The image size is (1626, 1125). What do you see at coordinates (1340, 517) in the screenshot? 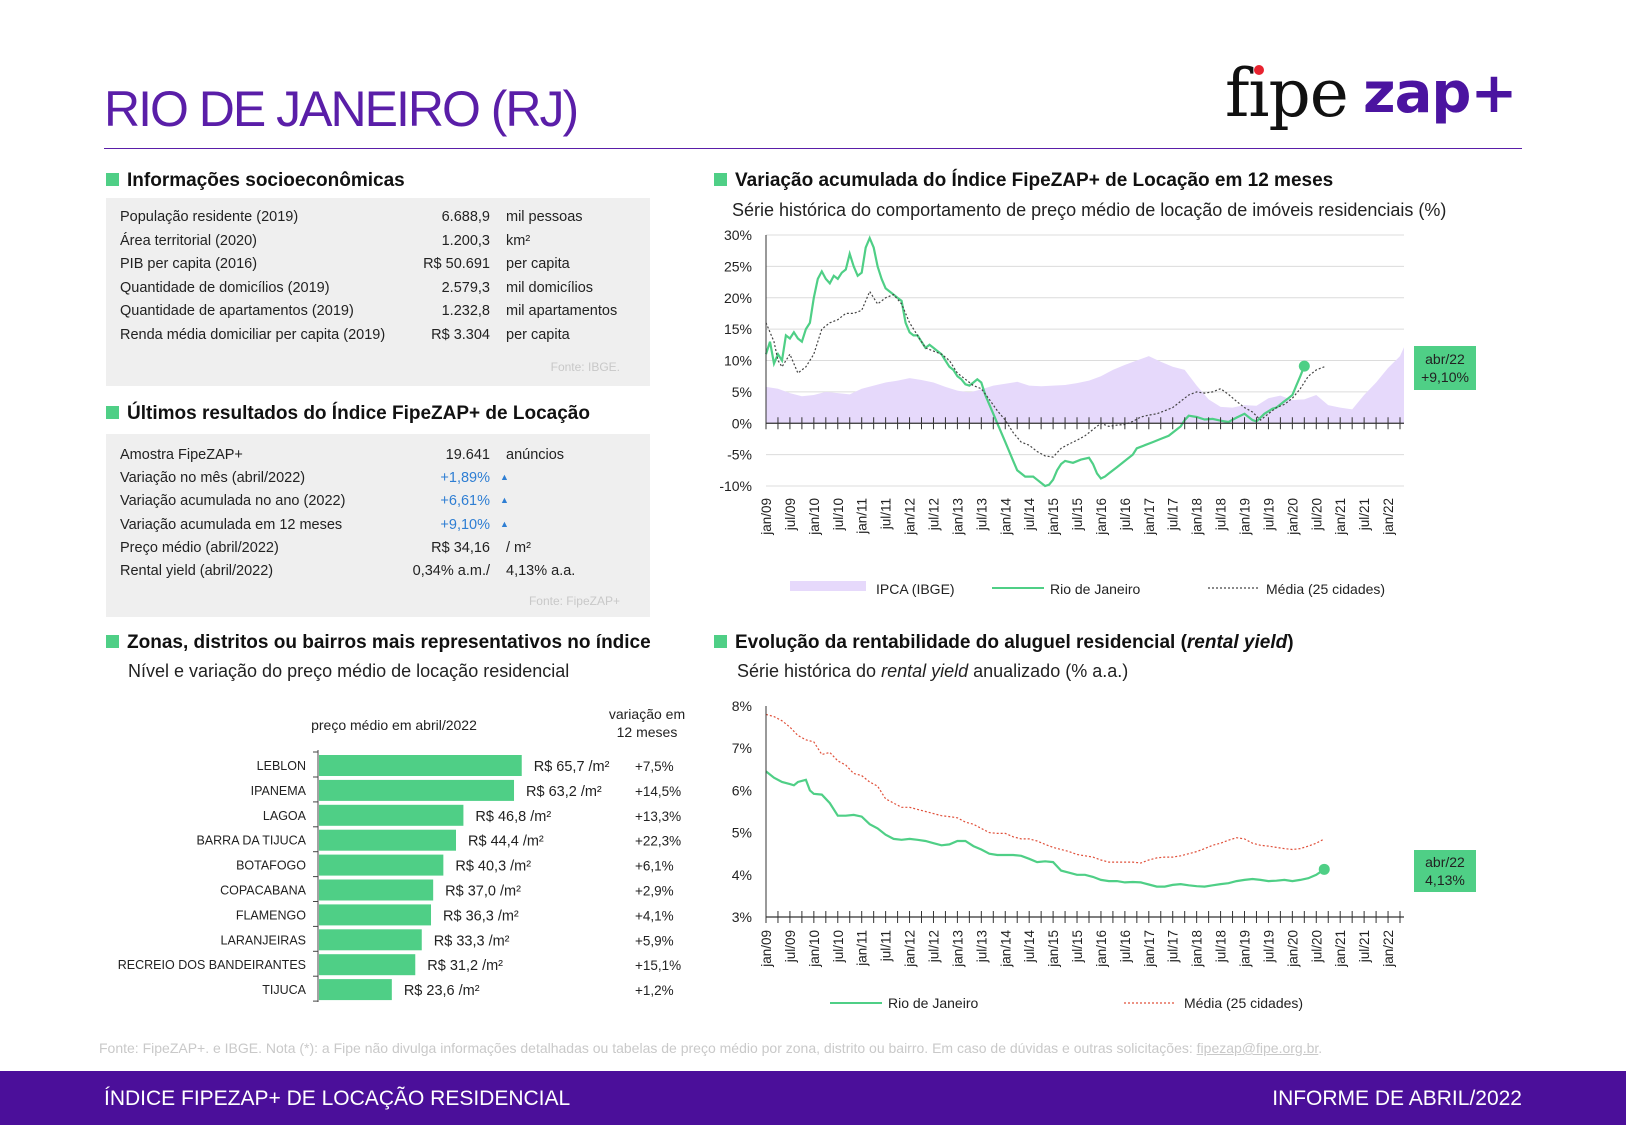
I see `x-tick-label: jan/21` at bounding box center [1340, 517].